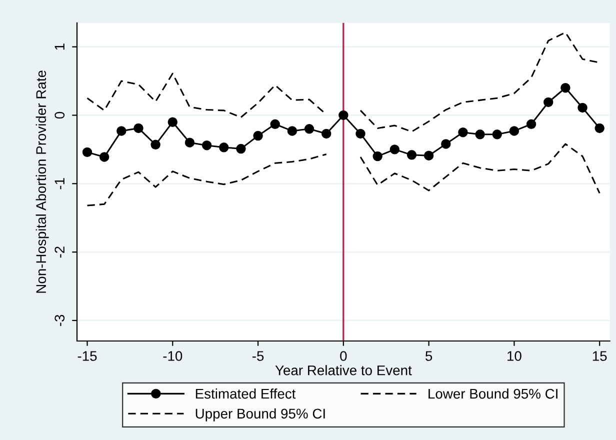  I want to click on y-tick-label: -2, so click(59, 252).